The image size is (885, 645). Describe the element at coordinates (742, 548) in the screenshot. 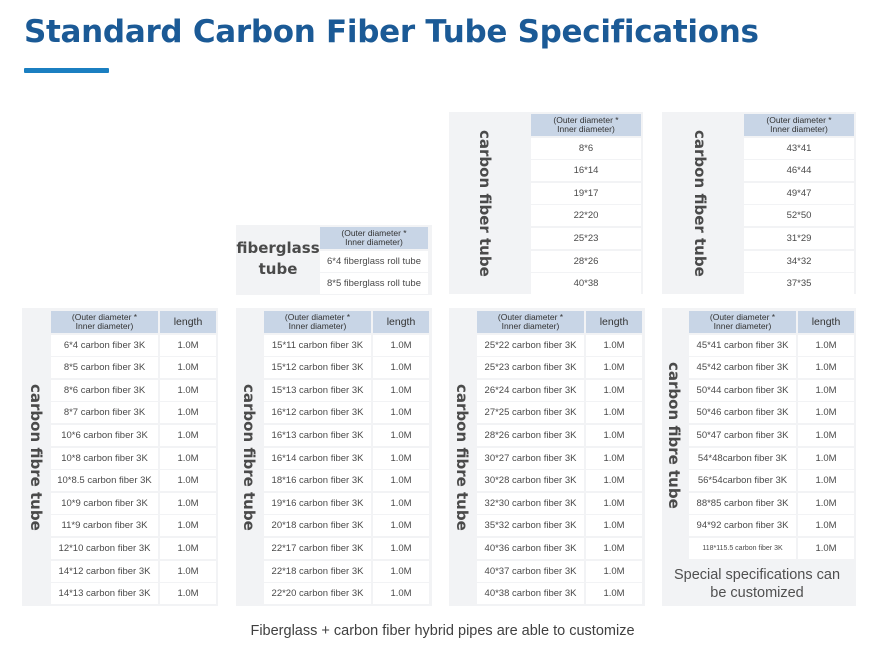

I see `spec-cell: 118*115.5 carbon fiber 3K` at that location.